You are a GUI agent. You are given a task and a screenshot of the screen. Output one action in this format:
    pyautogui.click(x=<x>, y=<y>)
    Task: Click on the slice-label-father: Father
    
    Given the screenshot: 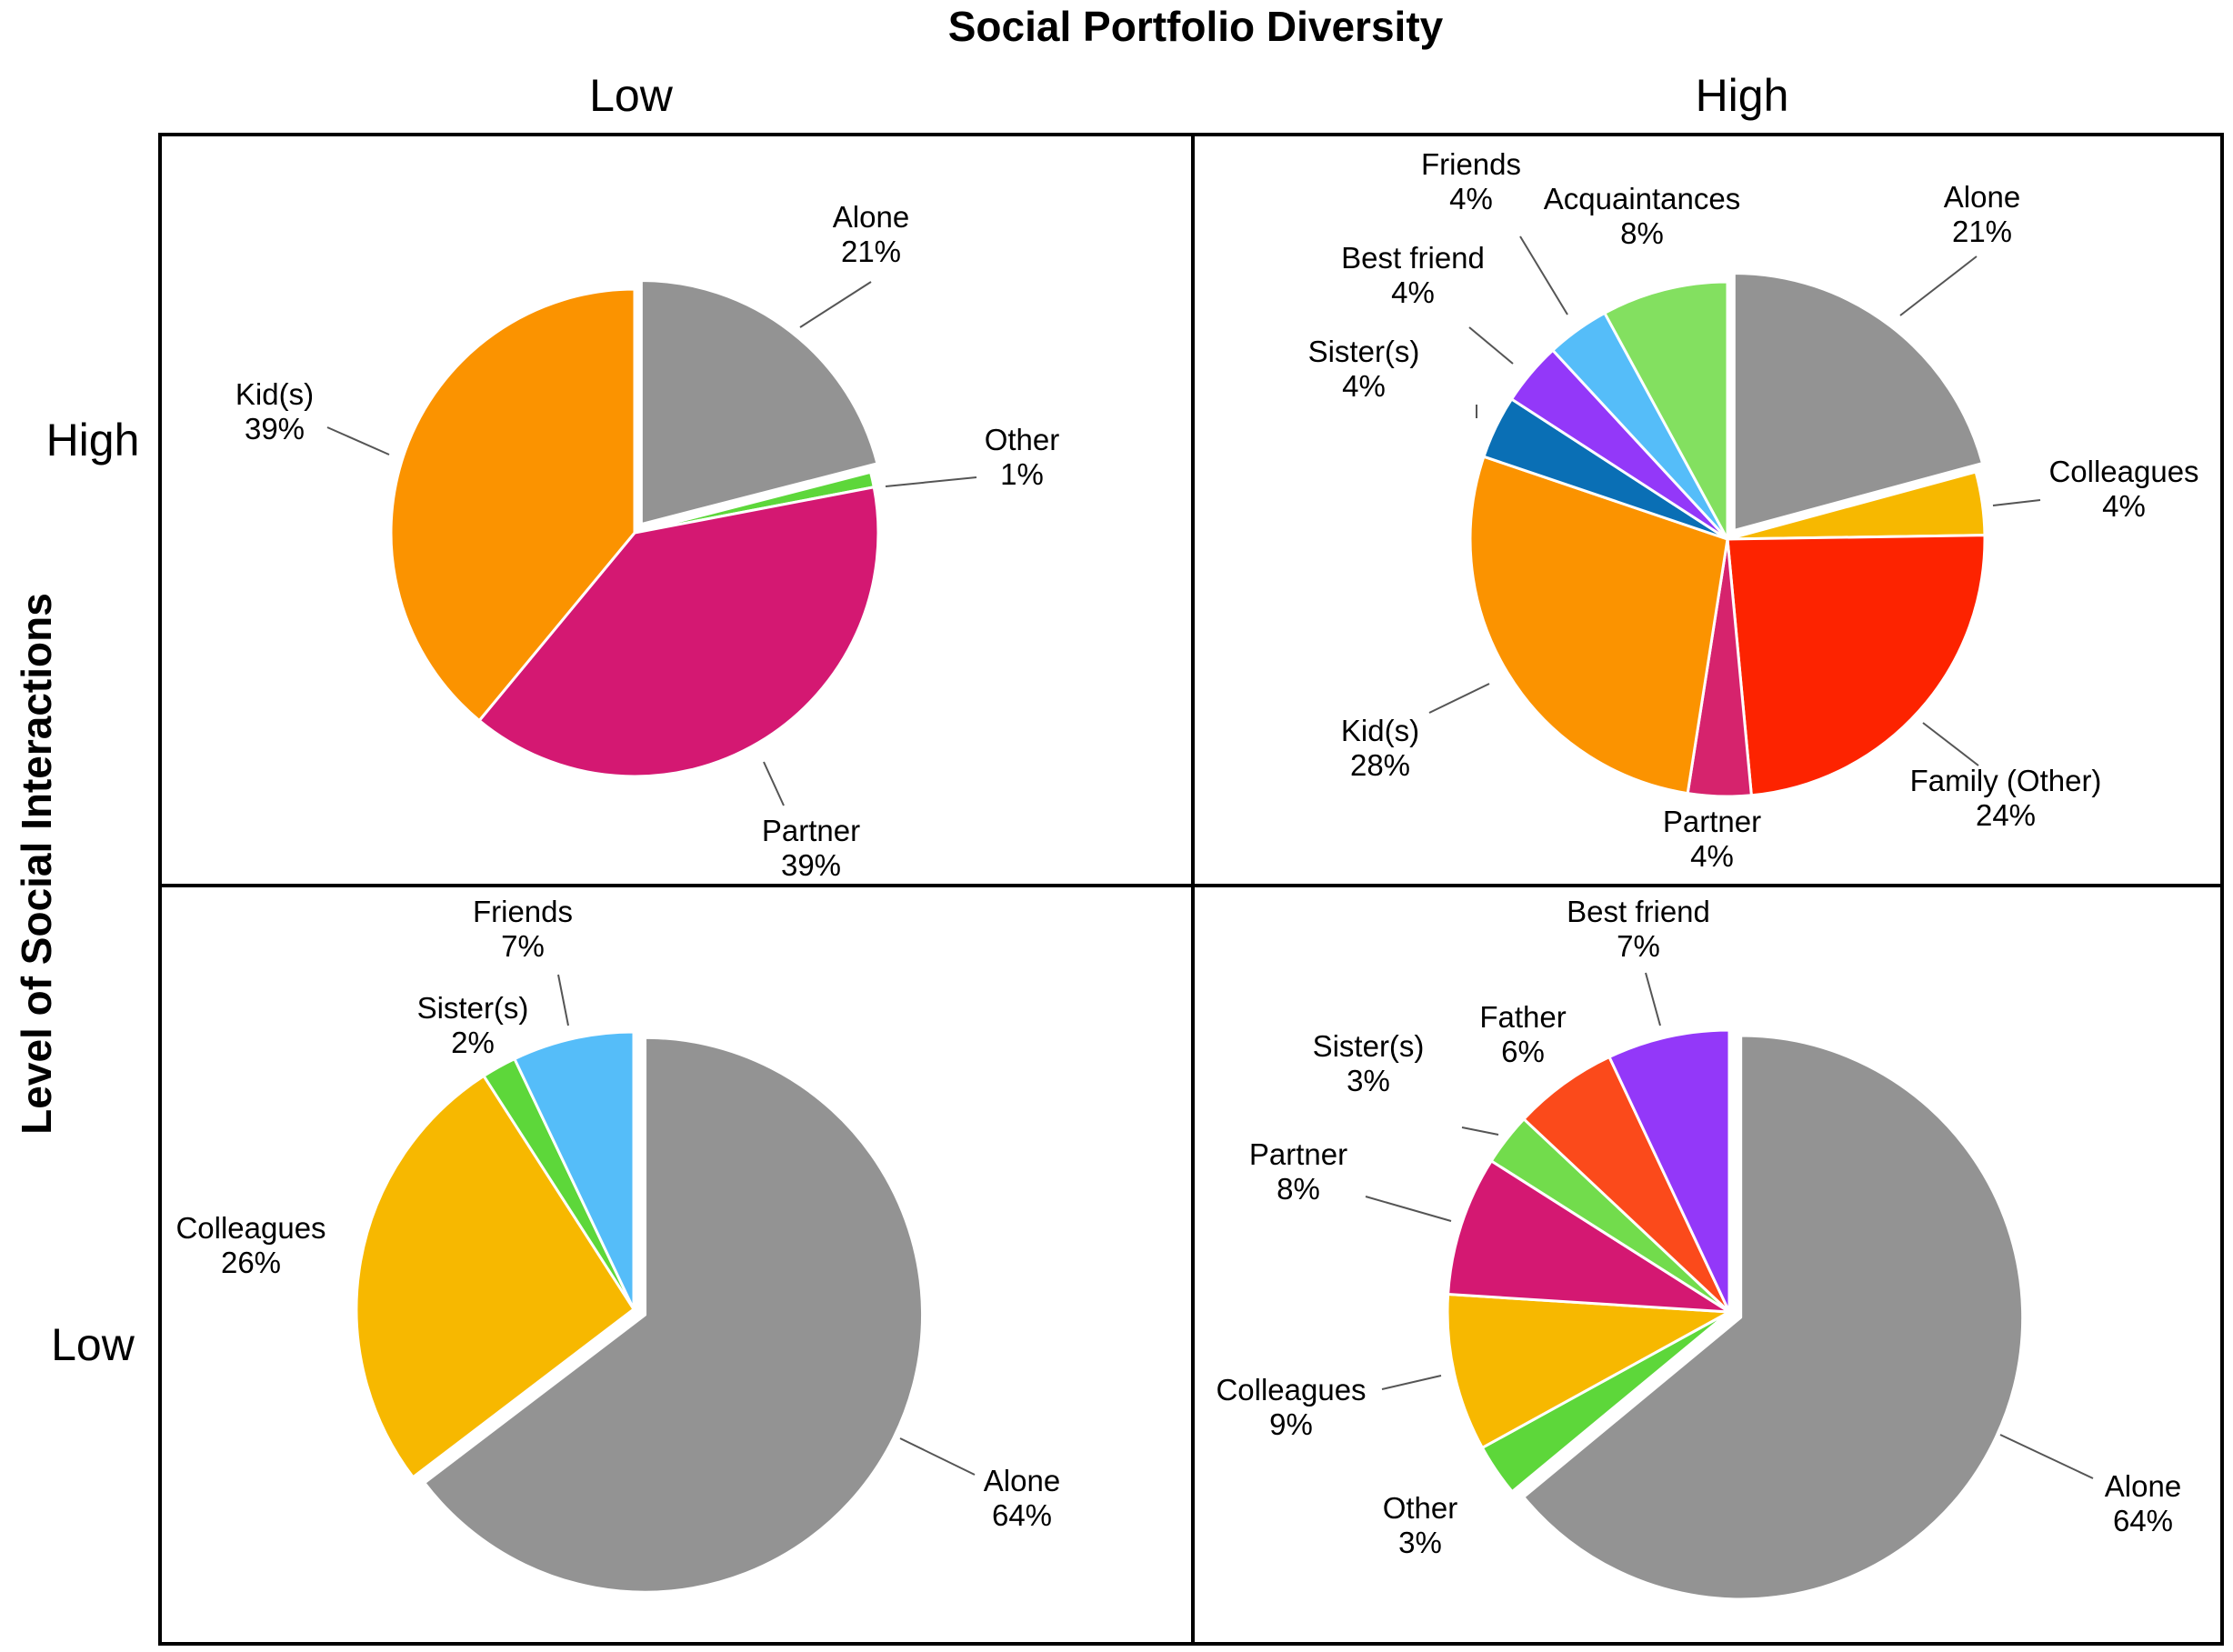 What is the action you would take?
    pyautogui.click(x=1522, y=1017)
    